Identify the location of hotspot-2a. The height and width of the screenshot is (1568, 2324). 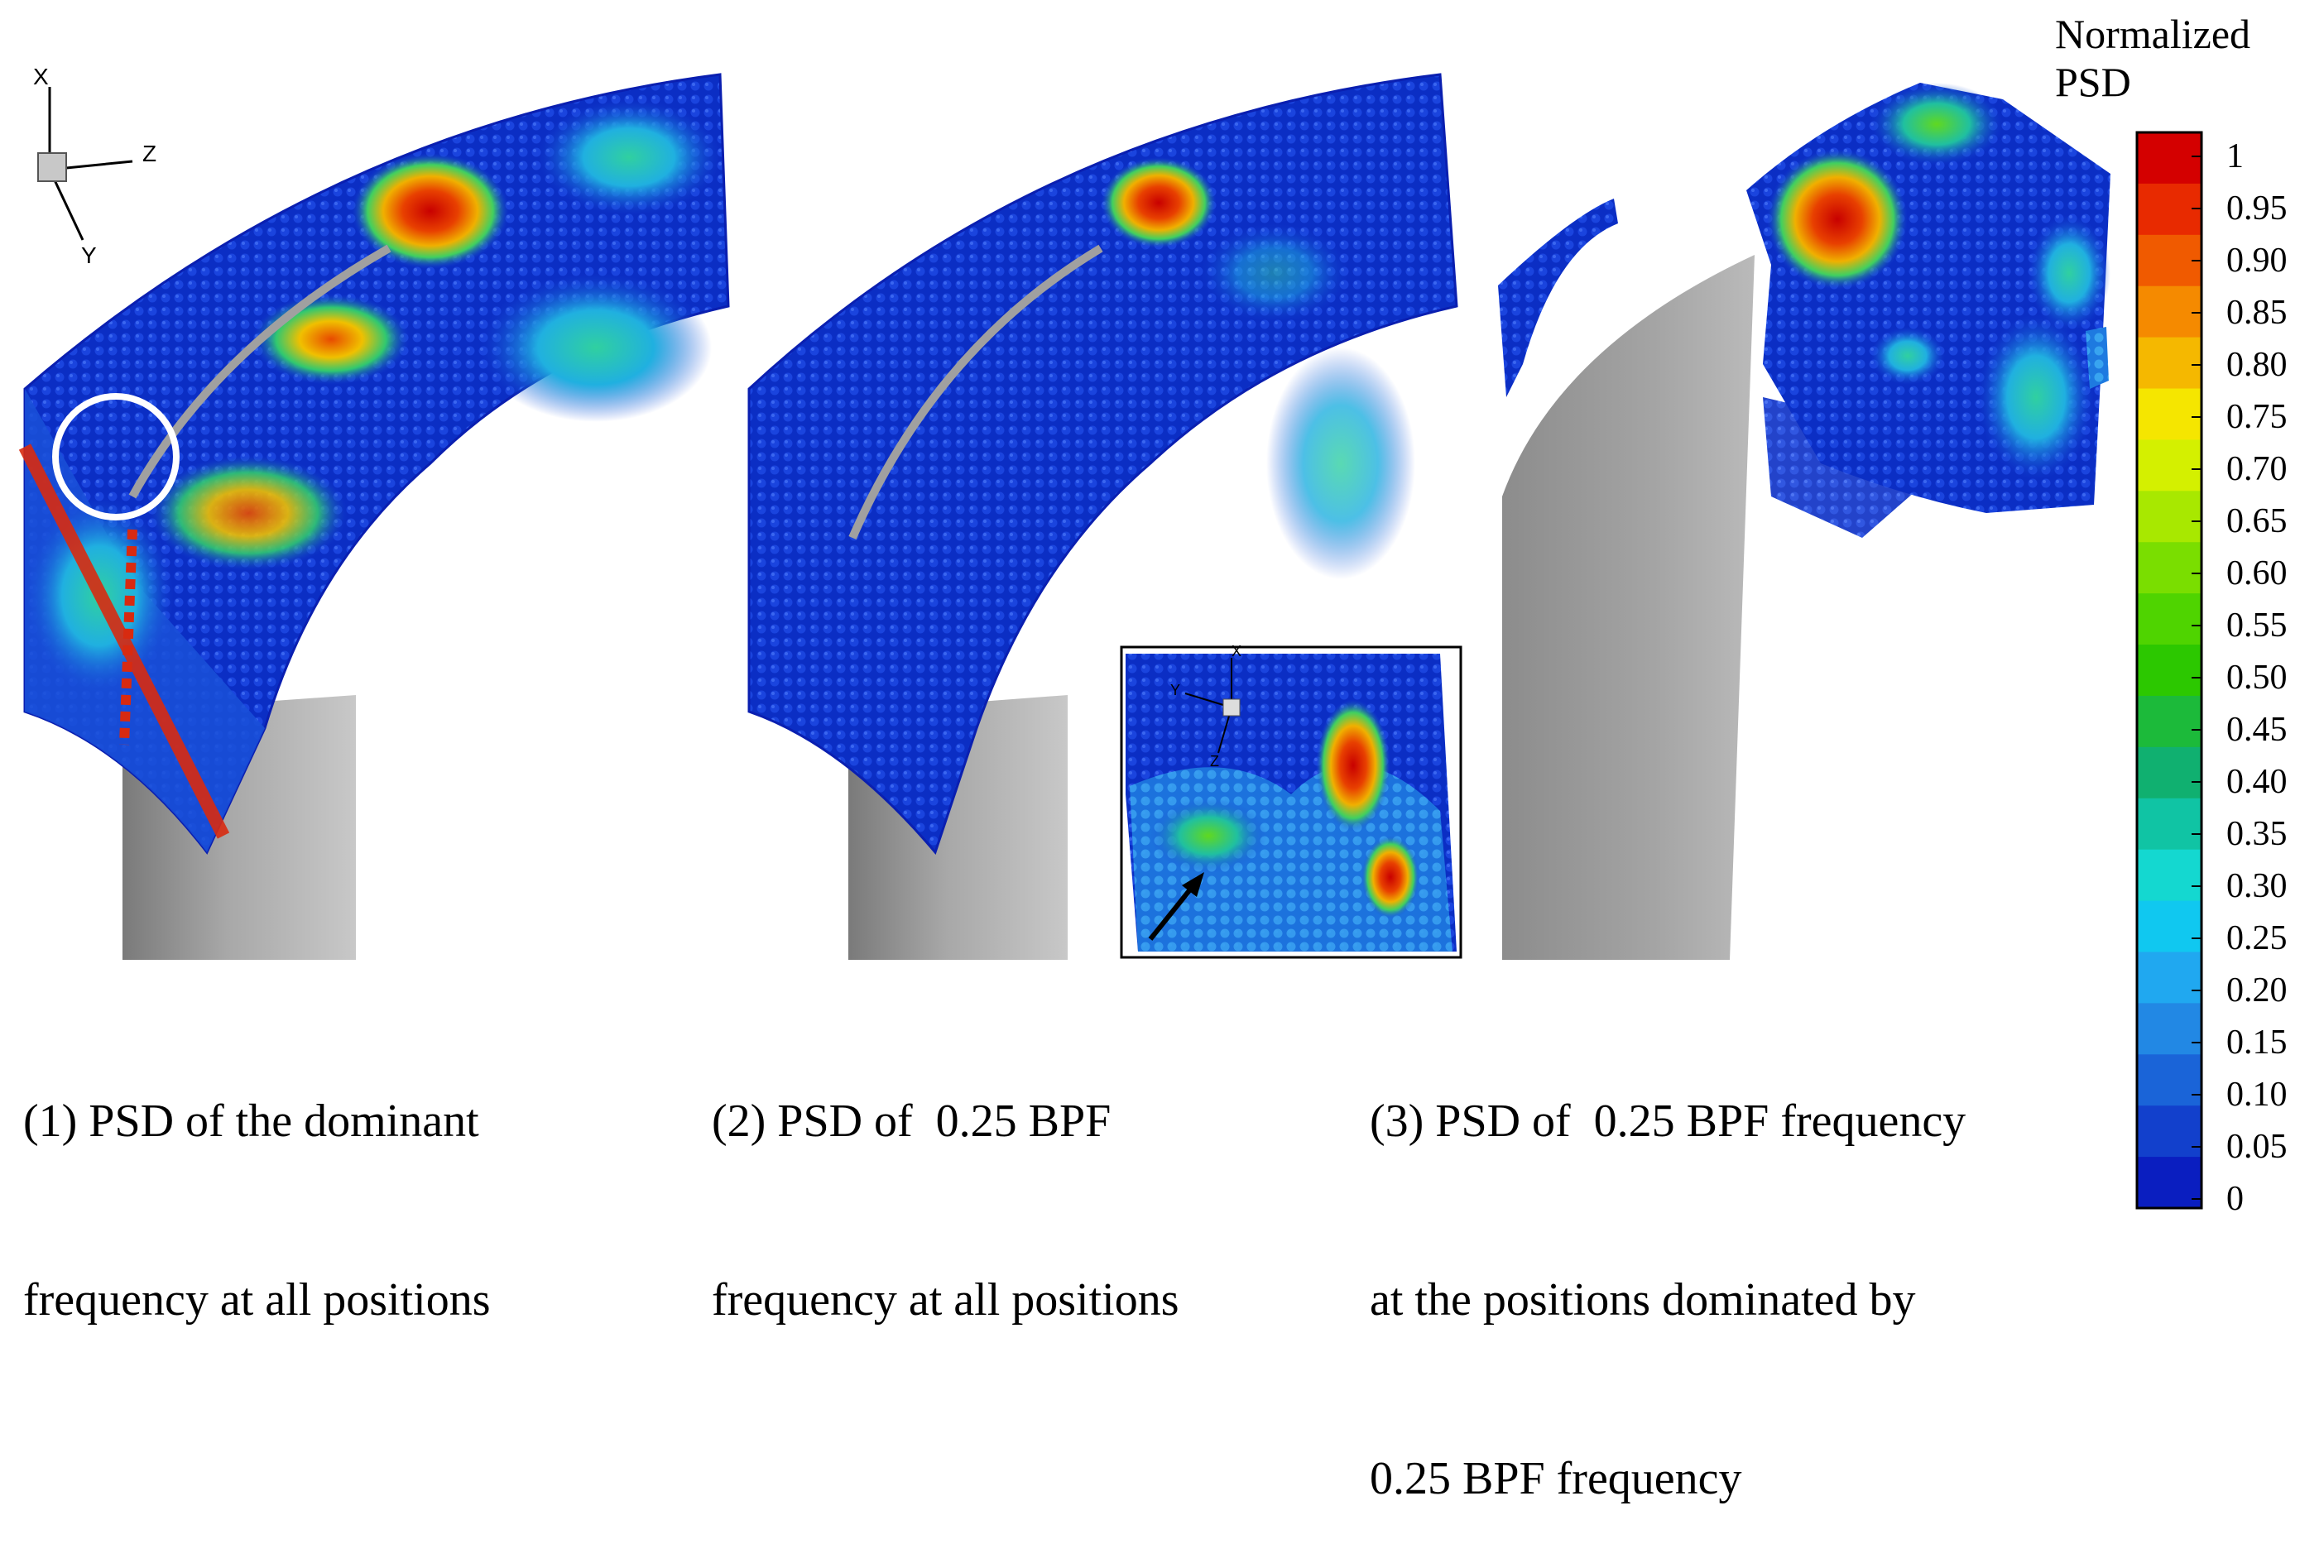
(1159, 203).